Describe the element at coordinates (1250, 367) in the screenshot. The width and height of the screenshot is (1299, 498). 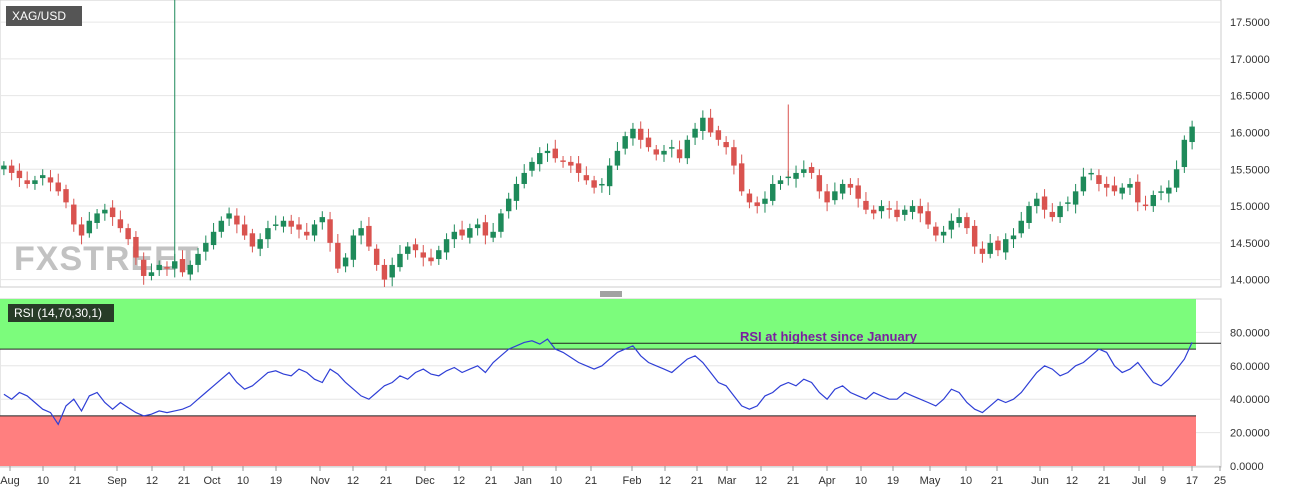
I see `rsi-tick-label: 60.0000` at that location.